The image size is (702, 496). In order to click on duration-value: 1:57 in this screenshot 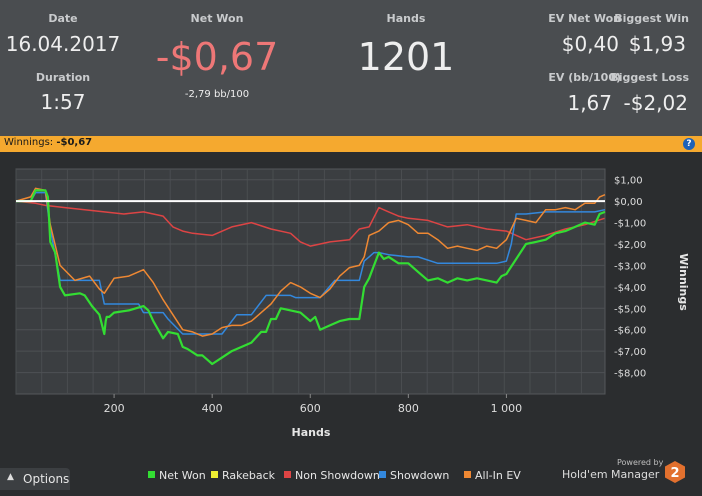, I will do `click(63, 102)`.